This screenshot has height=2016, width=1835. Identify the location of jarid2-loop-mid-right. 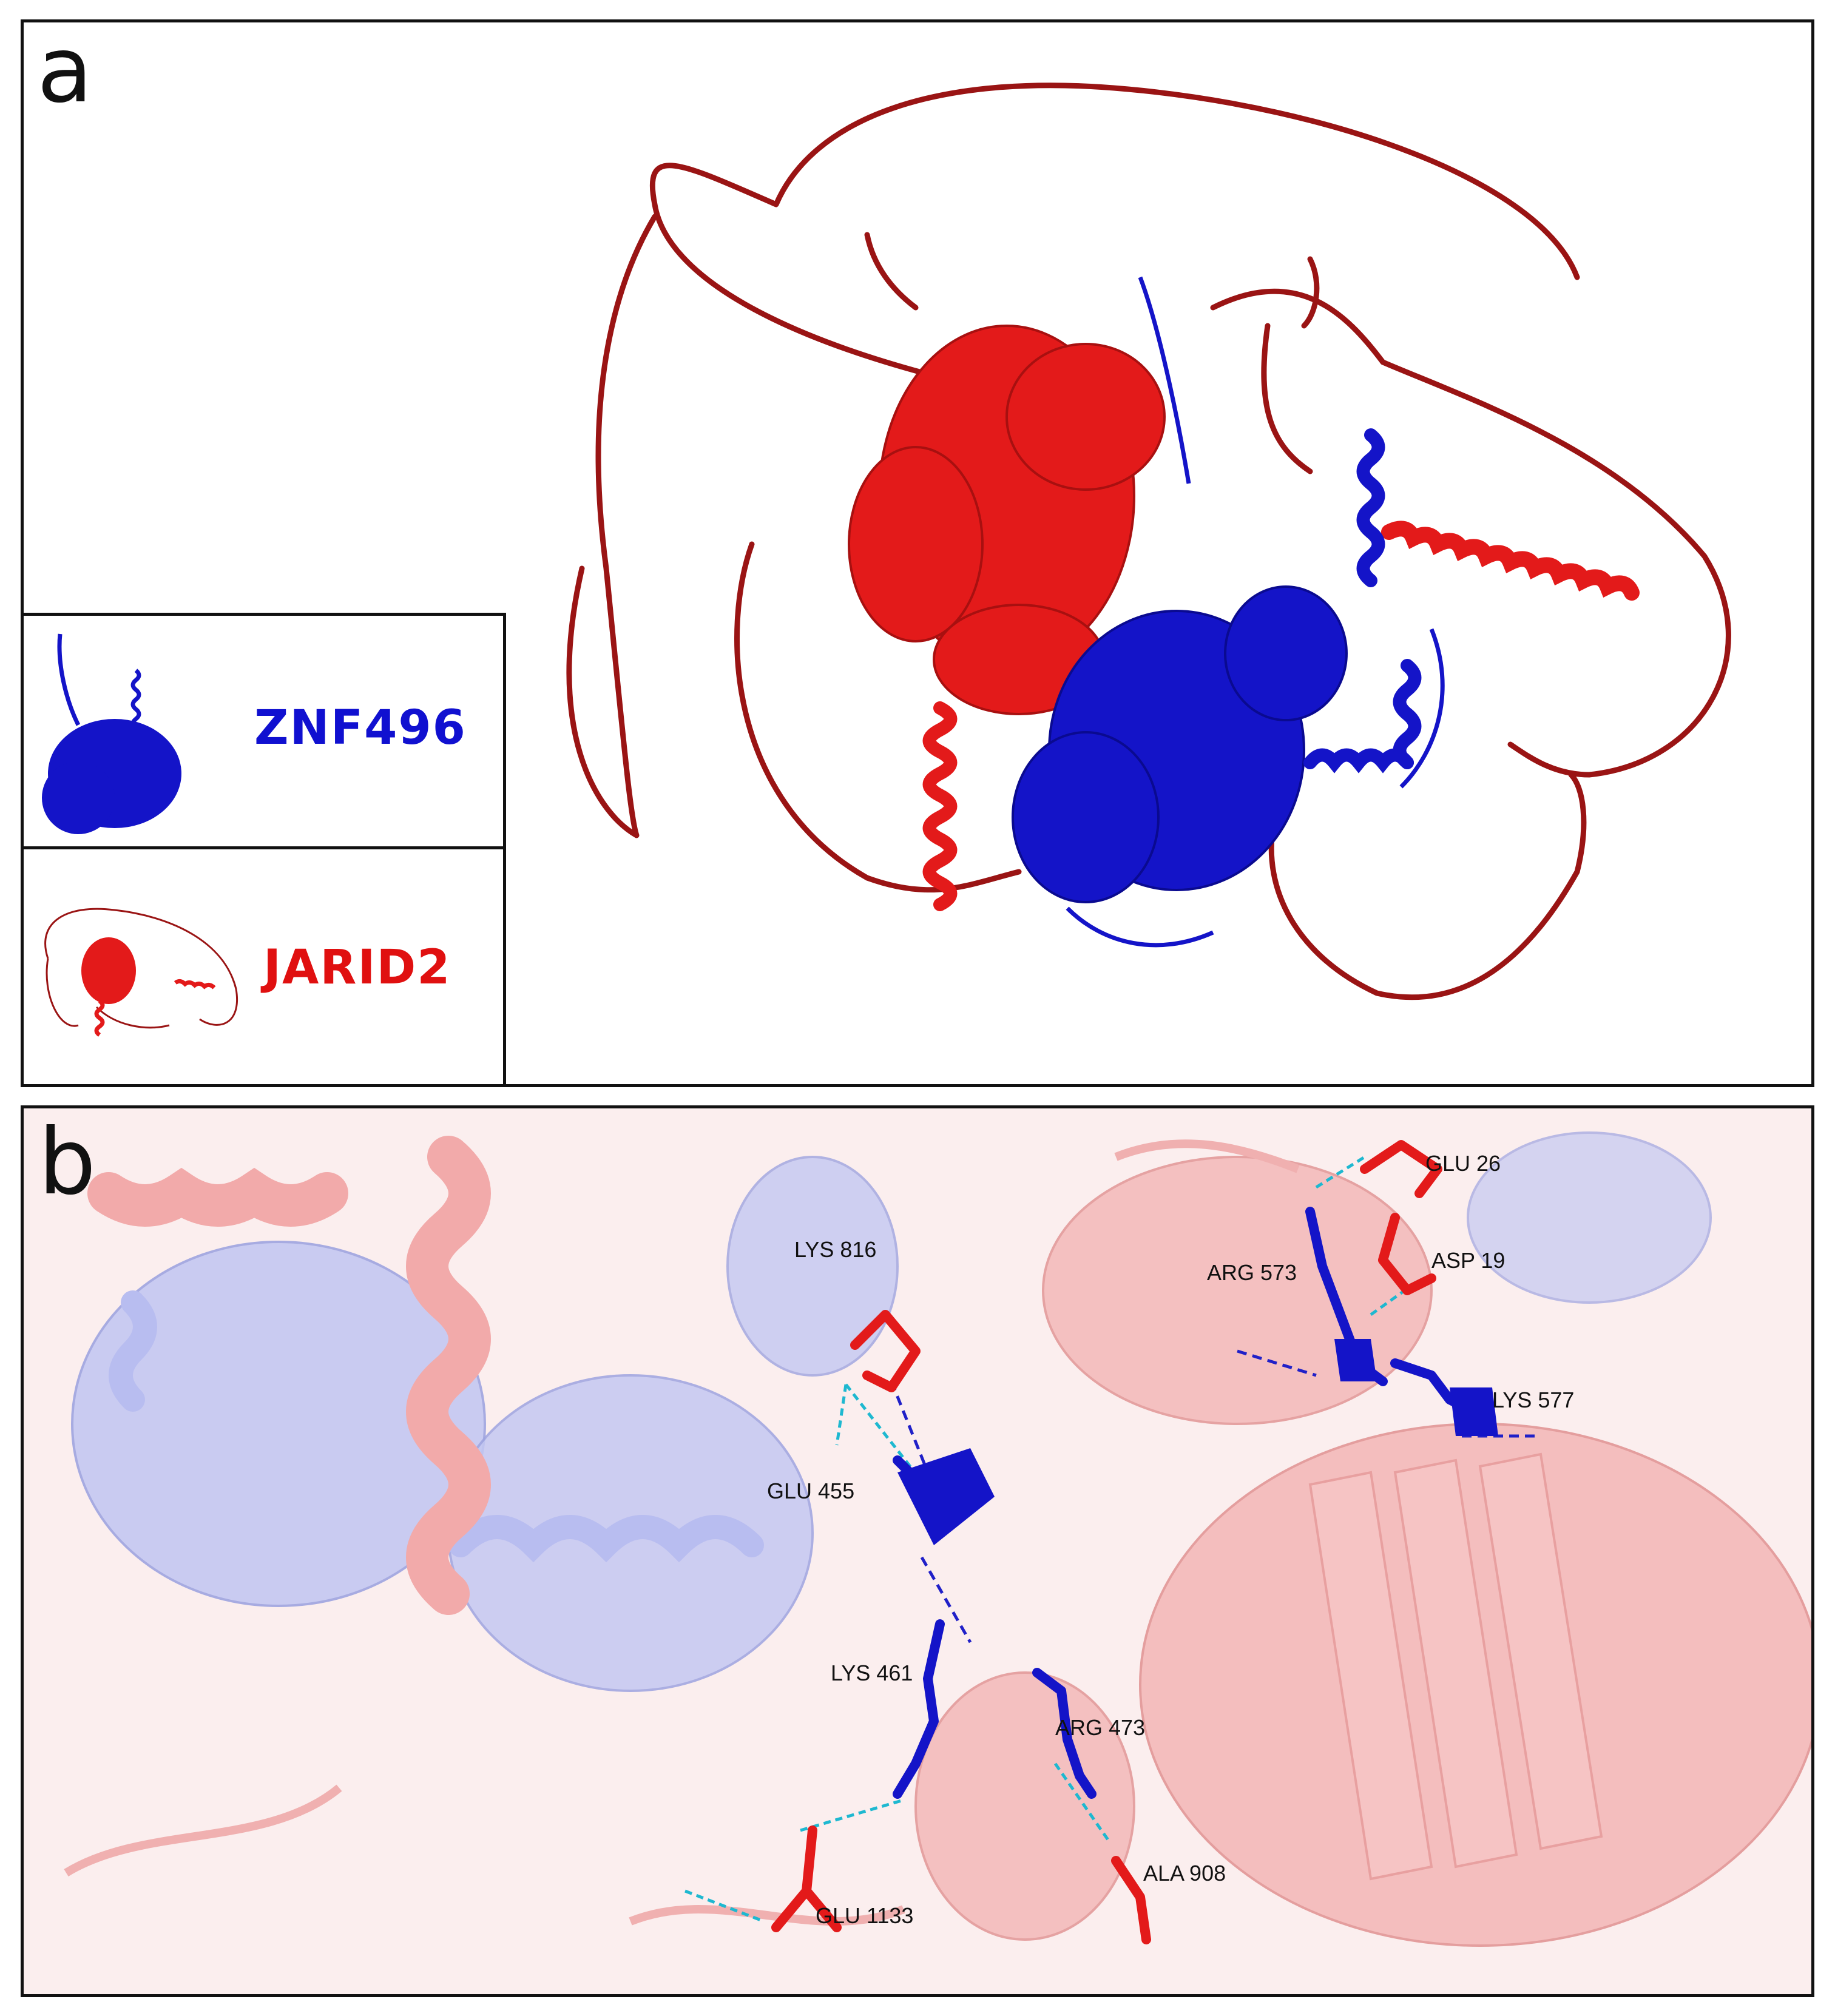
(1287, 398).